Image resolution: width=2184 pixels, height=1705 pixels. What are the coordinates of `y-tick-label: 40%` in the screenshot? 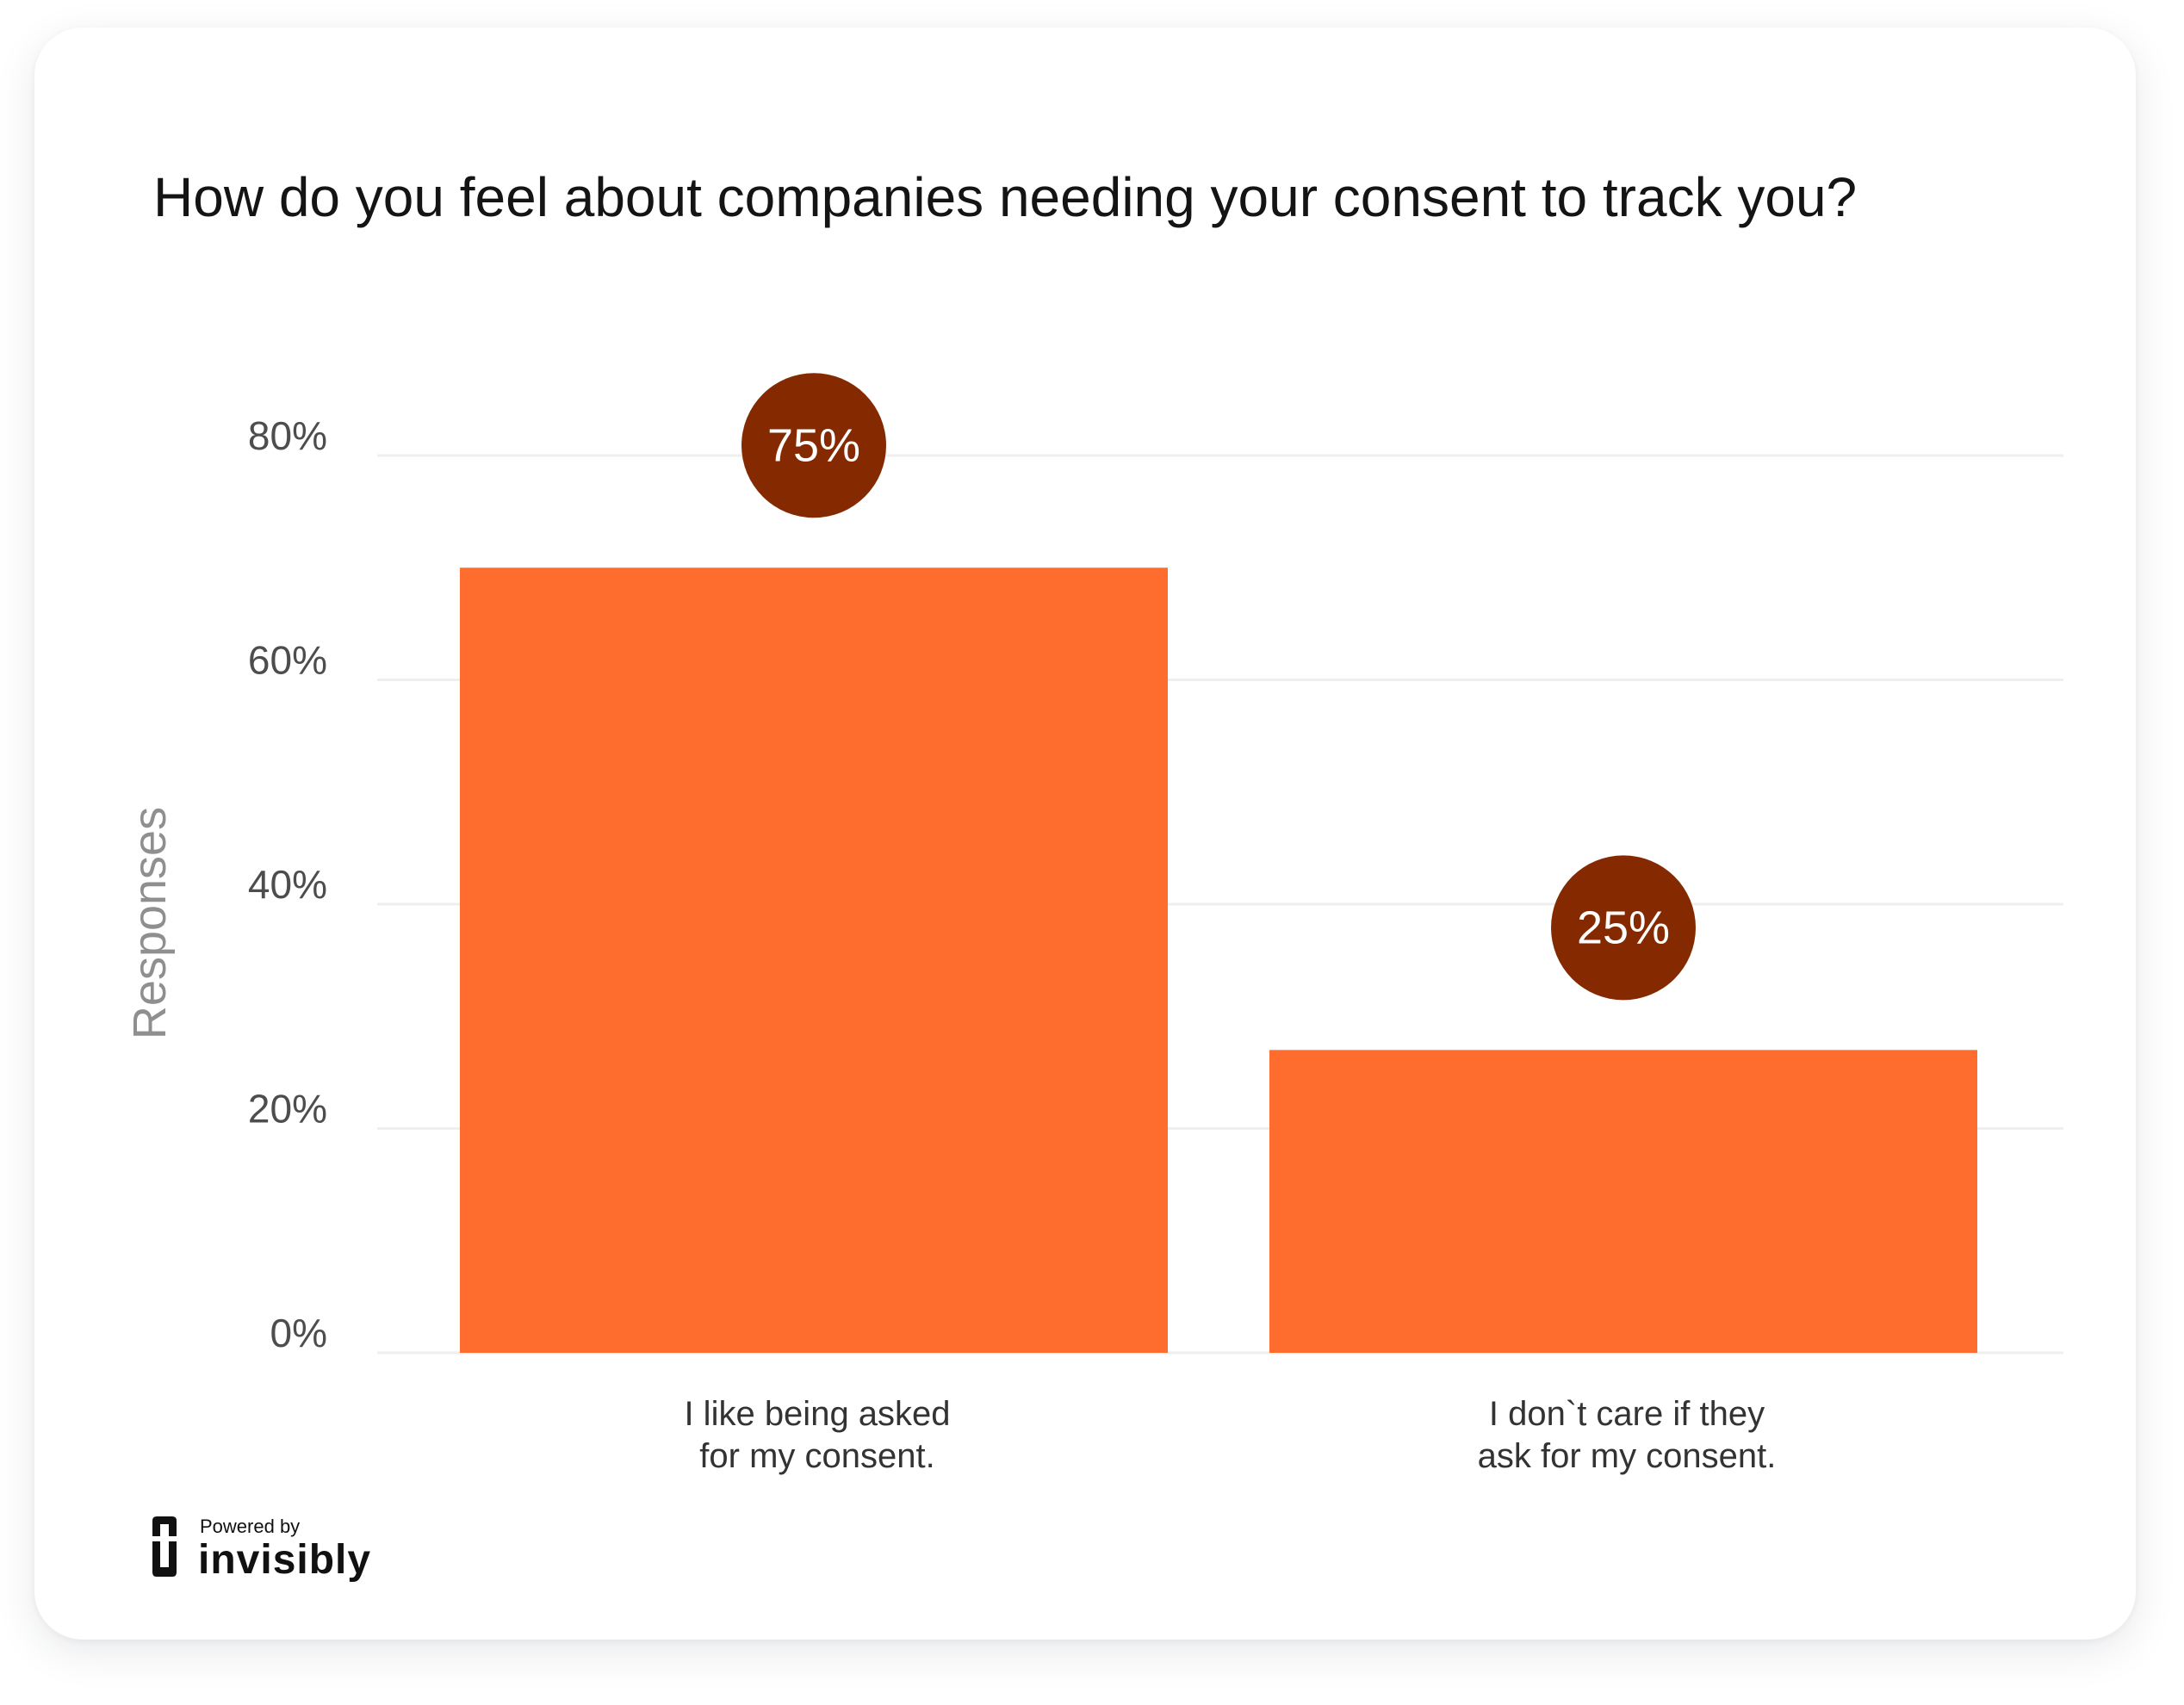 It's located at (287, 885).